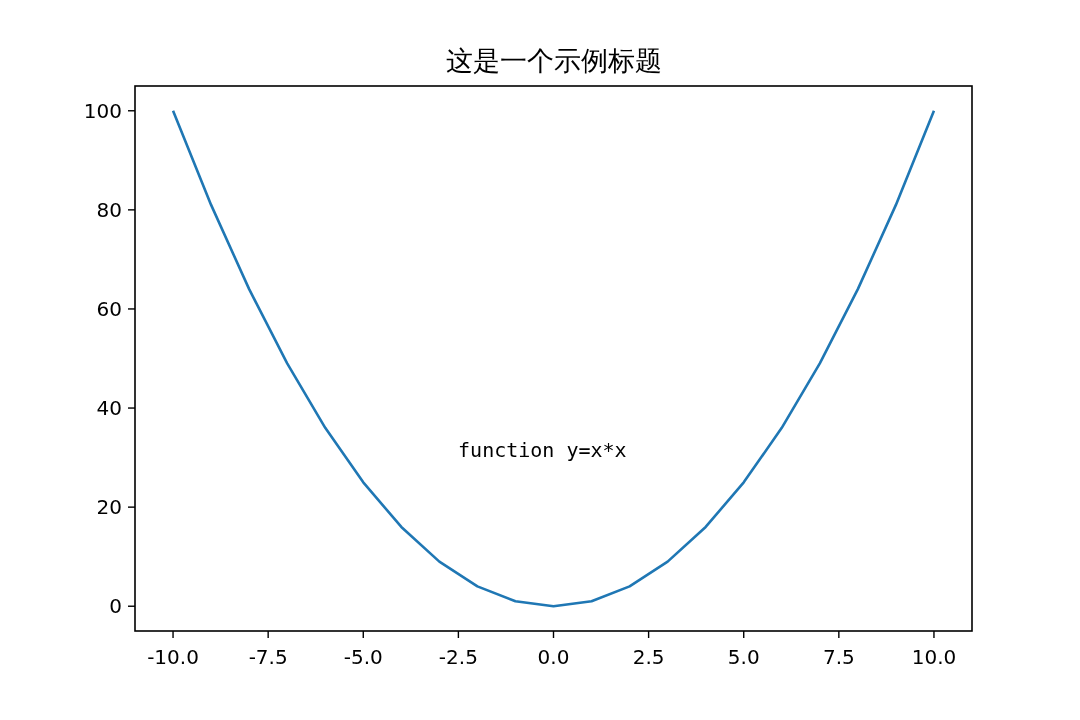 Image resolution: width=1080 pixels, height=720 pixels. What do you see at coordinates (458, 657) in the screenshot?
I see `x-tick-label: -2.5` at bounding box center [458, 657].